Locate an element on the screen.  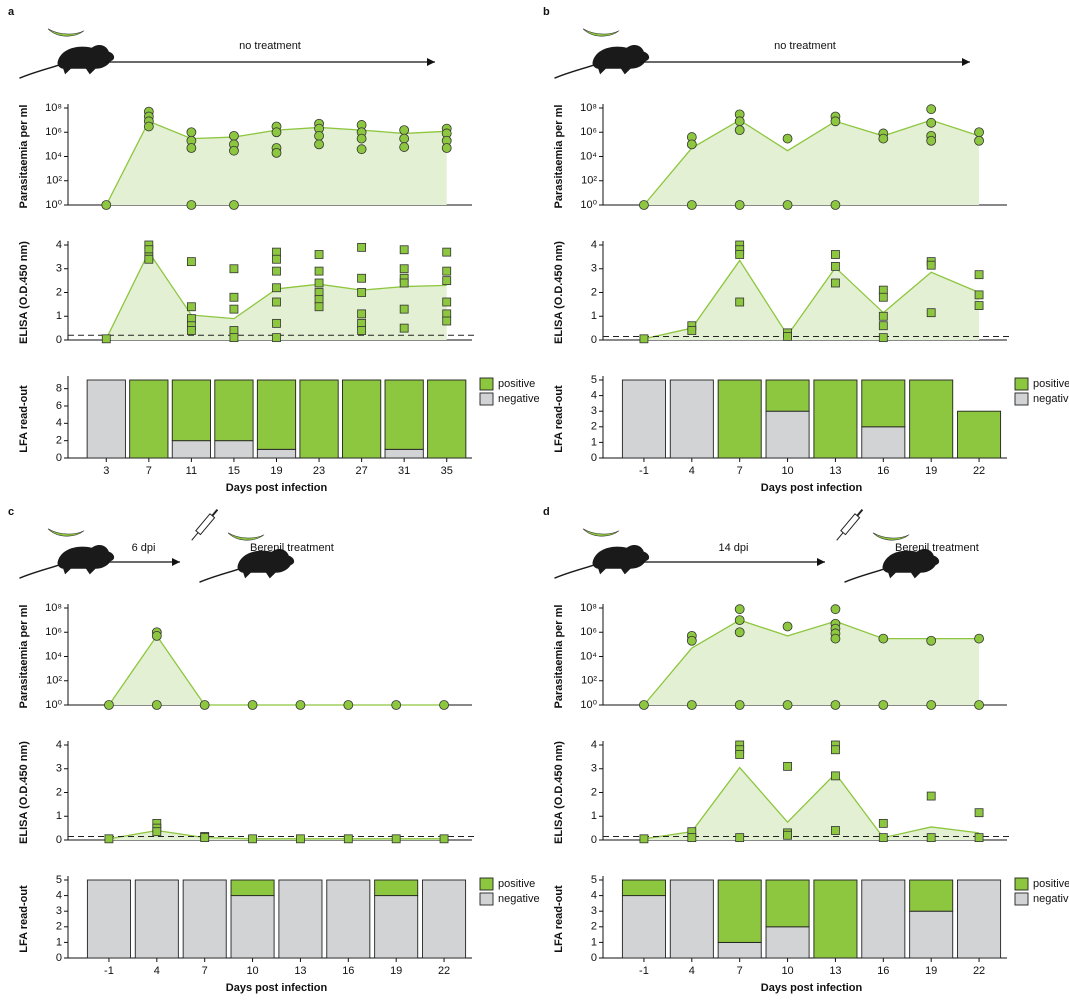
y-tick-label: 5 is located at coordinates (59, 880).